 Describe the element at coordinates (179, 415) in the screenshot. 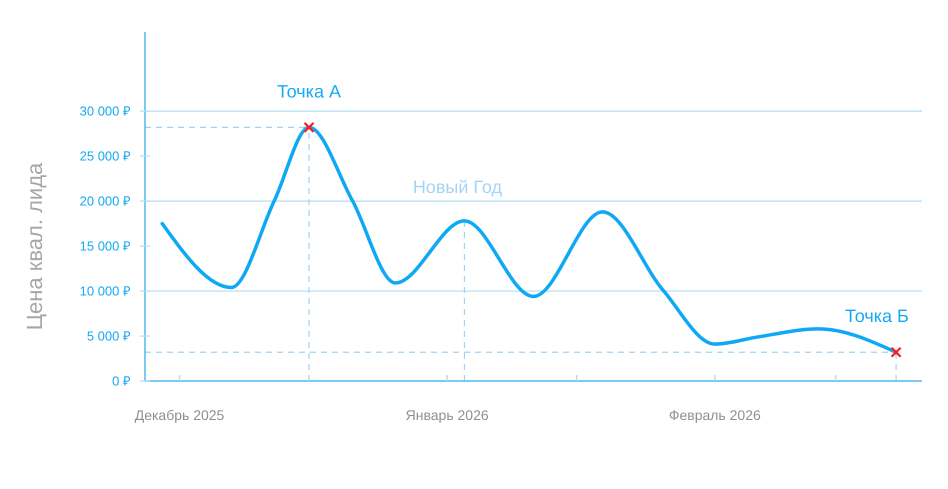

I see `x-tick-label: Декабрь 2025` at that location.